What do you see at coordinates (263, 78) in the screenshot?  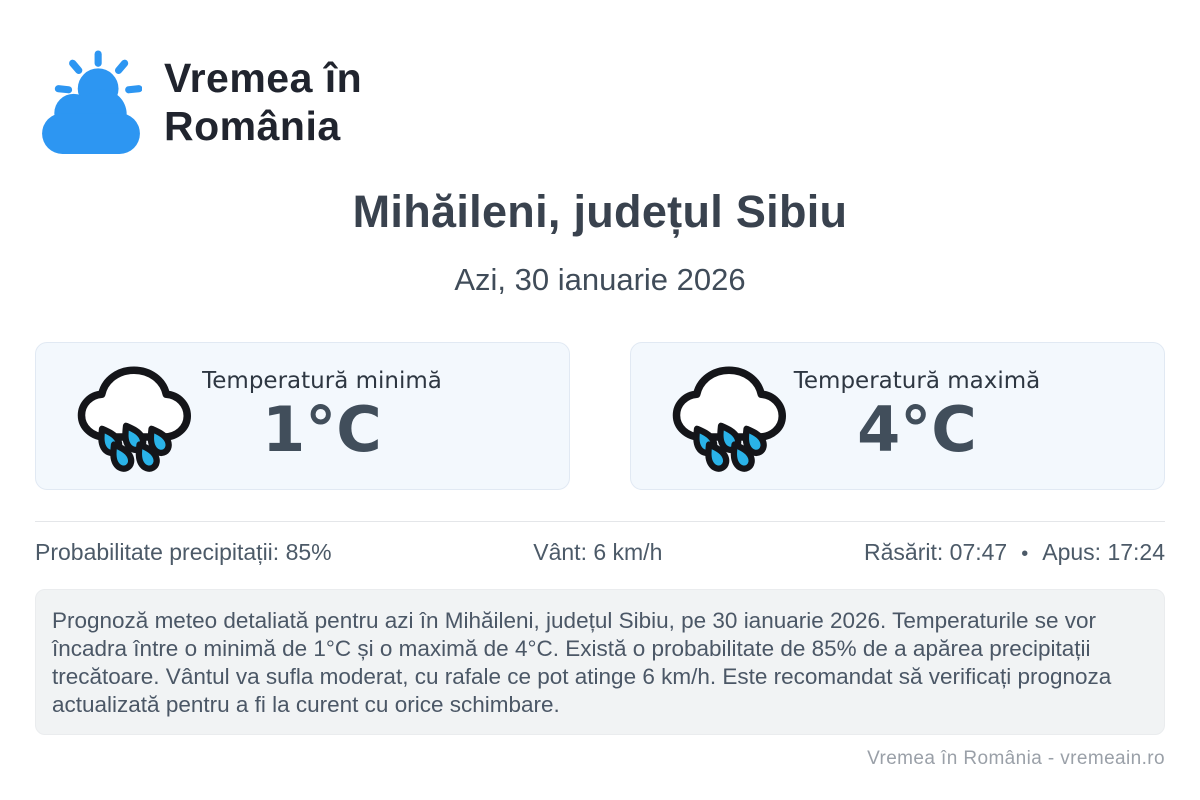 I see `logo-line-1: Vremea în` at bounding box center [263, 78].